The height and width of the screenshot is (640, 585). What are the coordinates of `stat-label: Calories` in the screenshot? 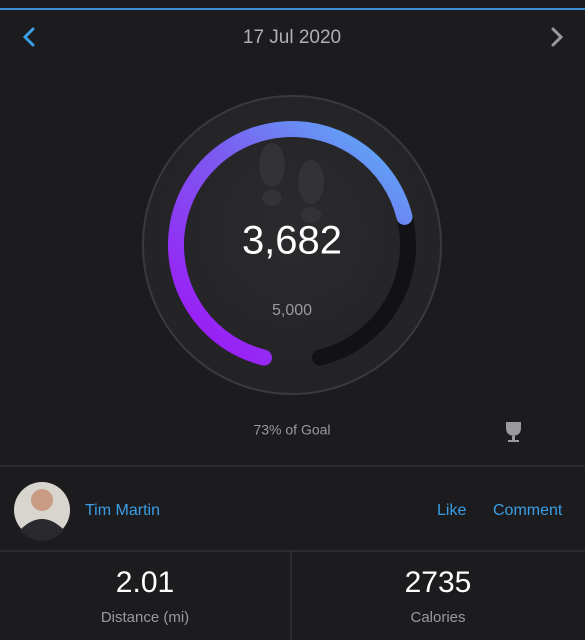 It's located at (437, 617).